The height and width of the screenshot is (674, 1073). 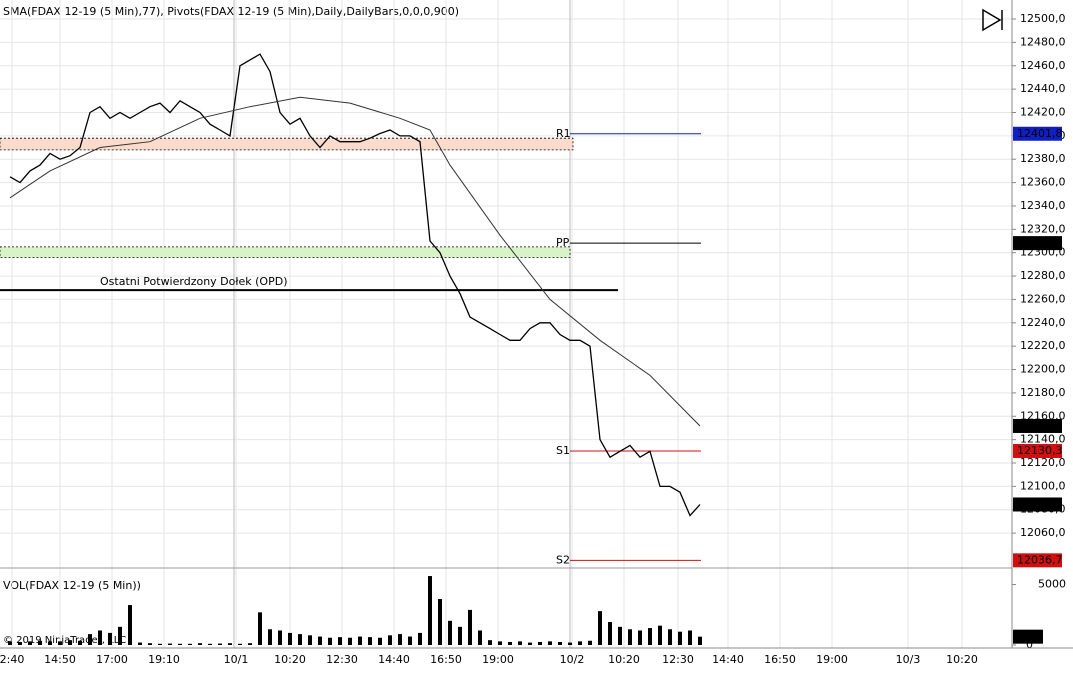 I want to click on y-tick-label: 12320,0, so click(x=1043, y=228).